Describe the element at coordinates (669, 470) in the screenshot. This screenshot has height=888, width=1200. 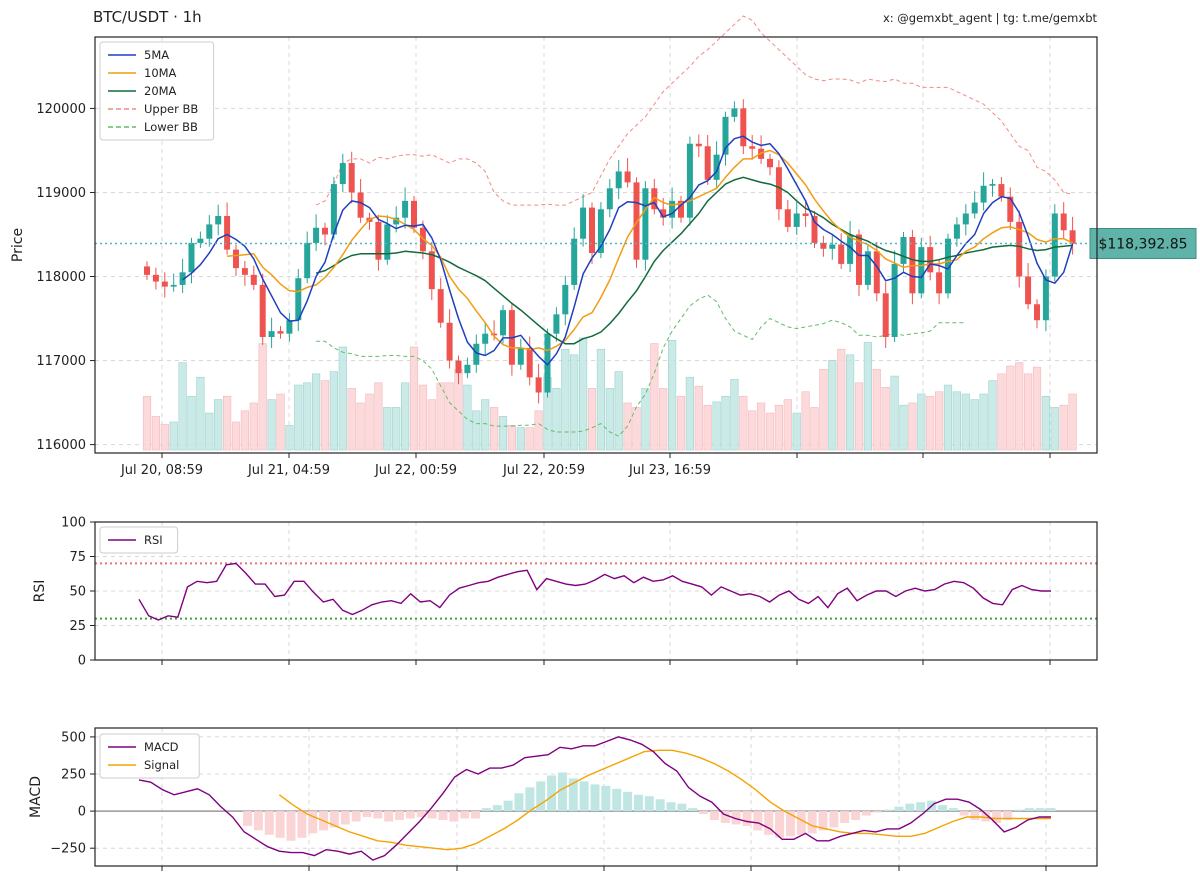
I see `xtick-label: Jul 23, 16:59` at that location.